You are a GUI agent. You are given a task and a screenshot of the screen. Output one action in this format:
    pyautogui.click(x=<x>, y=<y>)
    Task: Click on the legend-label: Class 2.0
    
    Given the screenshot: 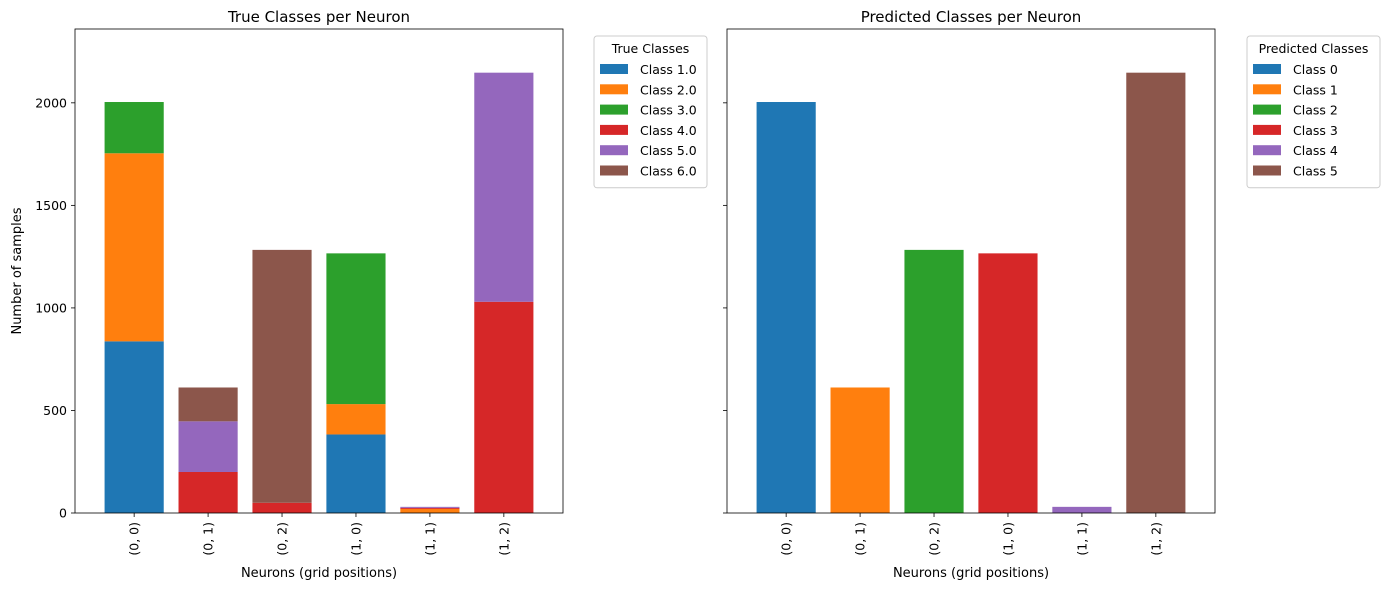 What is the action you would take?
    pyautogui.click(x=668, y=89)
    